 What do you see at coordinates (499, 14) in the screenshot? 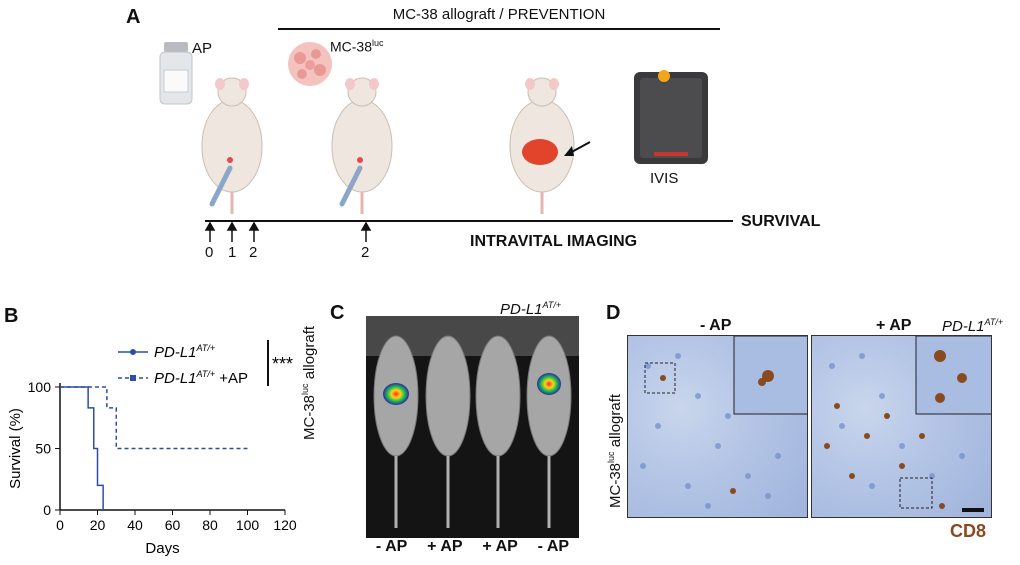
I see `panel-a-header: MC-38 allograft / PREVENTION` at bounding box center [499, 14].